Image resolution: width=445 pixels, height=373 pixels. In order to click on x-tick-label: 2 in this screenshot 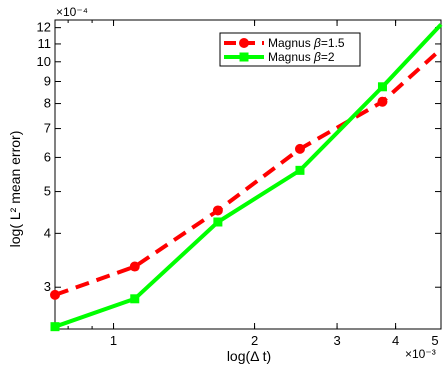, I will do `click(254, 340)`.